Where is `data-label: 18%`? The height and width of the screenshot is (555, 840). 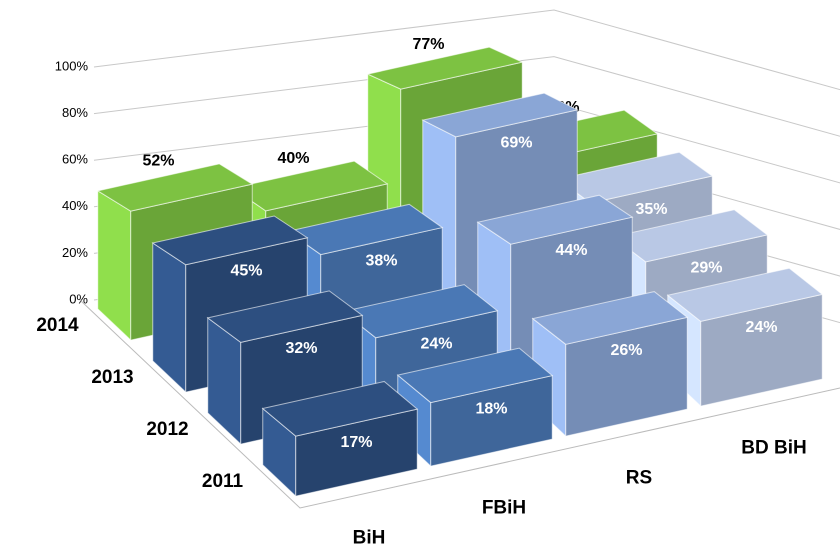 data-label: 18% is located at coordinates (491, 408).